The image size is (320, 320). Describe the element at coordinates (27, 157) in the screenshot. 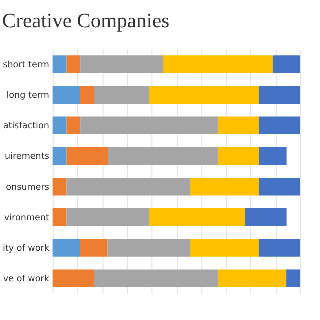

I see `y-tick-label: uirements` at that location.